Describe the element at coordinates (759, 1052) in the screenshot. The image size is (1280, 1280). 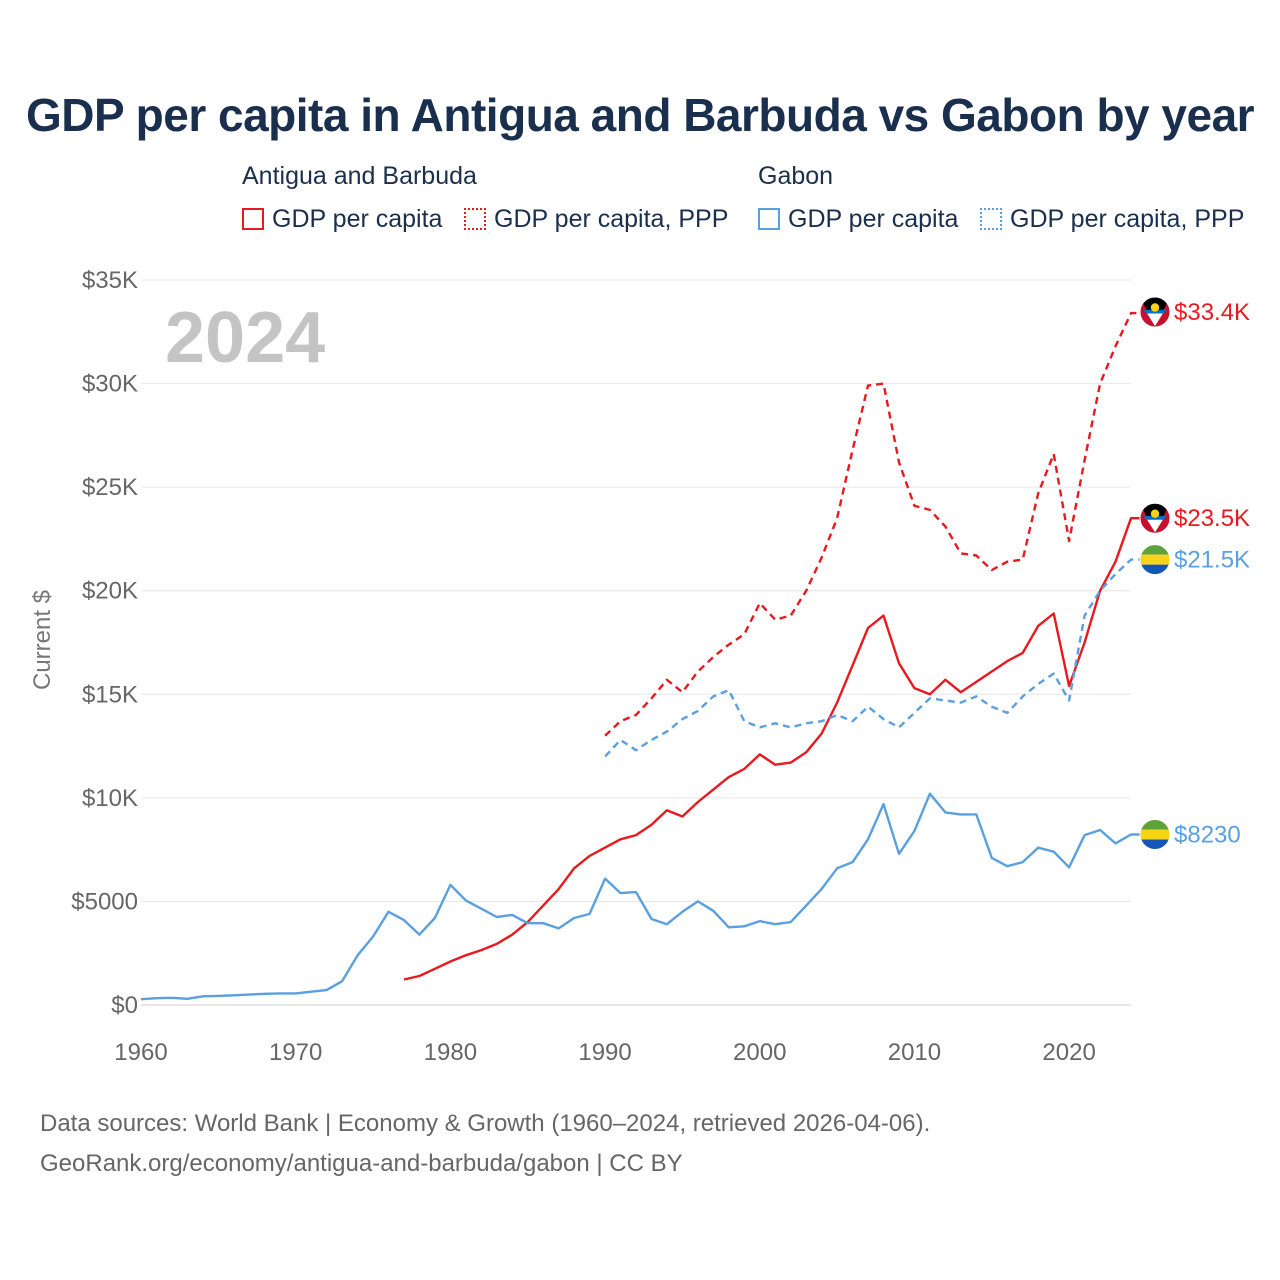
I see `x-tick-label: 2000` at that location.